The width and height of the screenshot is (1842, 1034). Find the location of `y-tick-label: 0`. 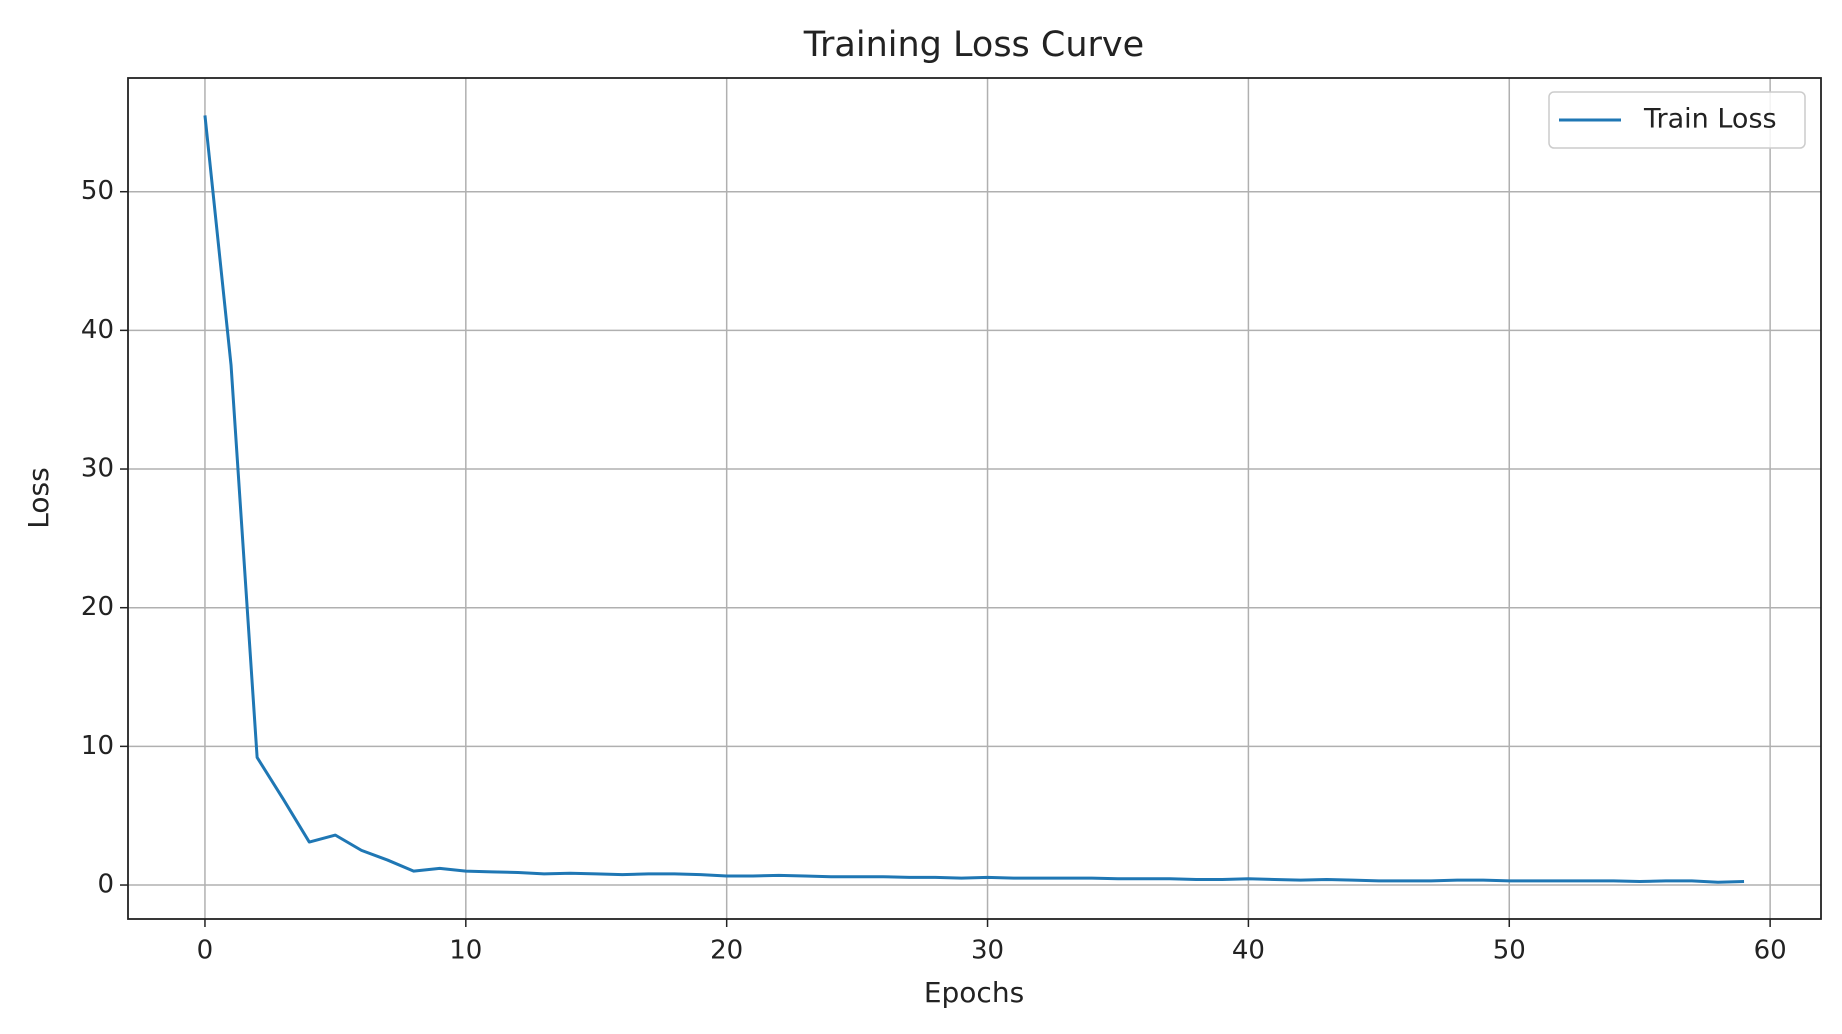

y-tick-label: 0 is located at coordinates (105, 885).